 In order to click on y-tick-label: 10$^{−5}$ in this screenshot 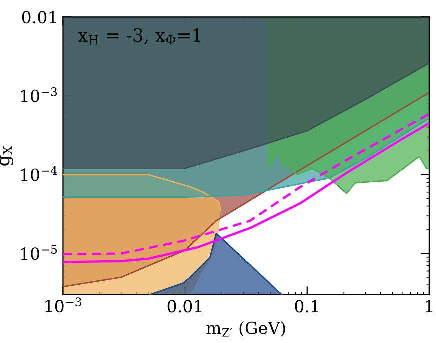, I will do `click(39, 252)`.